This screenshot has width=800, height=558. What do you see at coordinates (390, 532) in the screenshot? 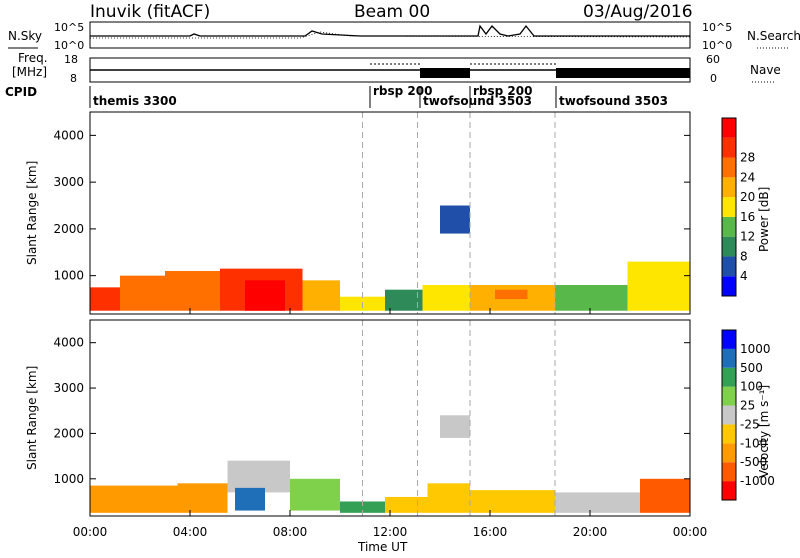
I see `velocity-xtick-label-3: 12:00` at bounding box center [390, 532].